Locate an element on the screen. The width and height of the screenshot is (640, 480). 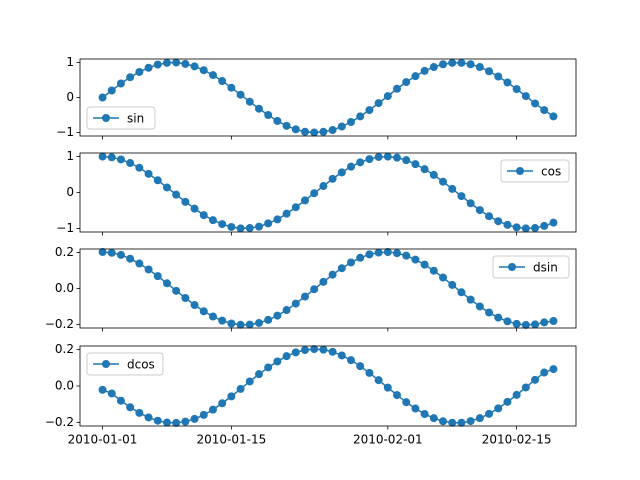
y-tick-label: 0.0 is located at coordinates (64, 288).